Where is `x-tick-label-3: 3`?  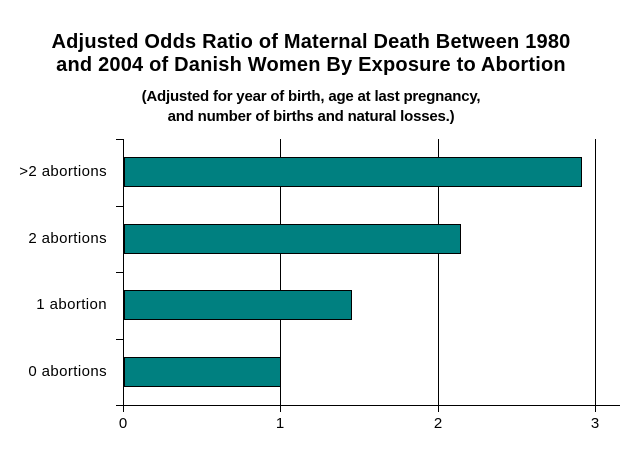 x-tick-label-3: 3 is located at coordinates (595, 423).